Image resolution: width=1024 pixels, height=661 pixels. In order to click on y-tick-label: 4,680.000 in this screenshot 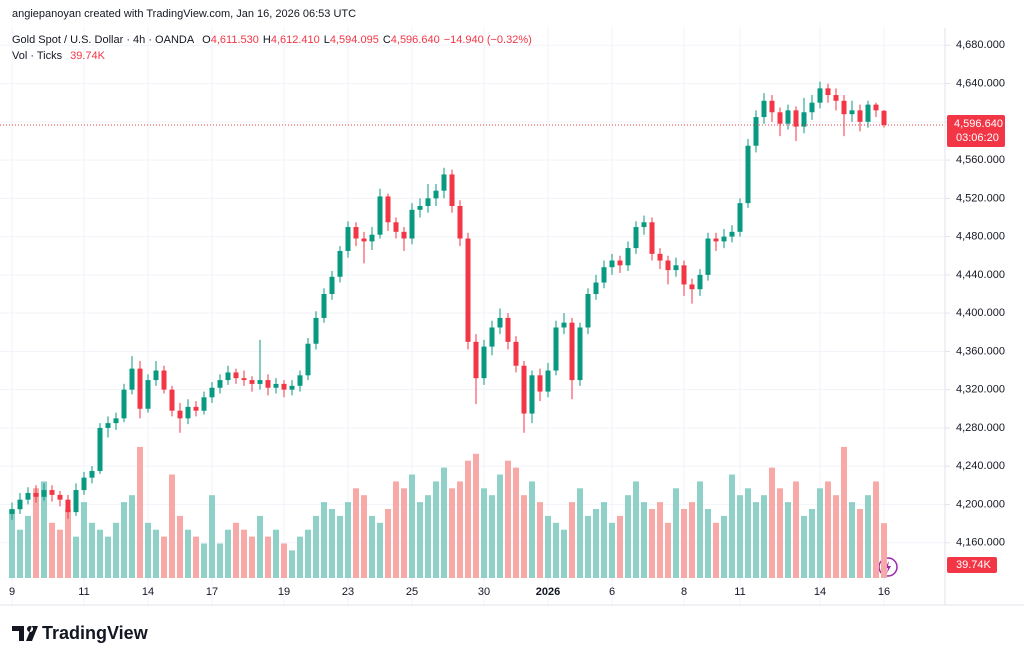, I will do `click(980, 45)`.